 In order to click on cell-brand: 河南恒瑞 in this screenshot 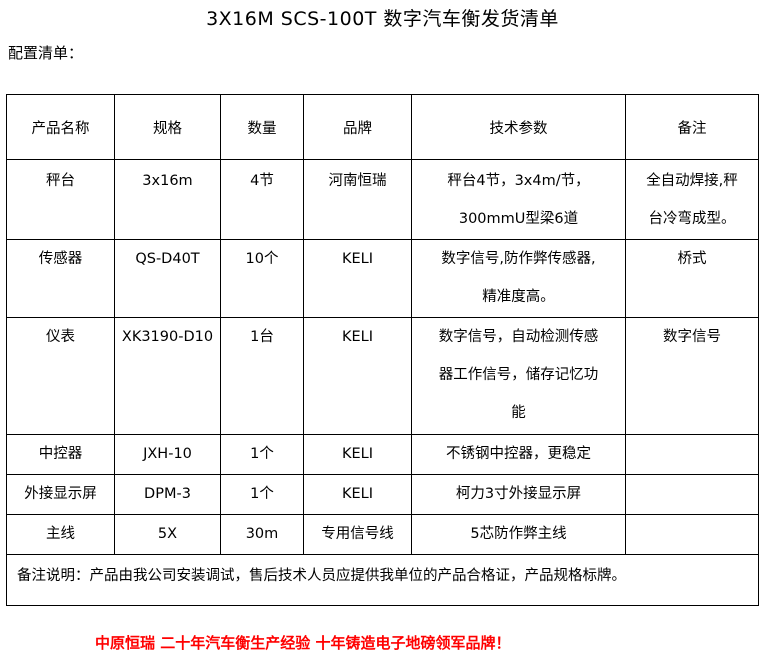, I will do `click(357, 199)`.